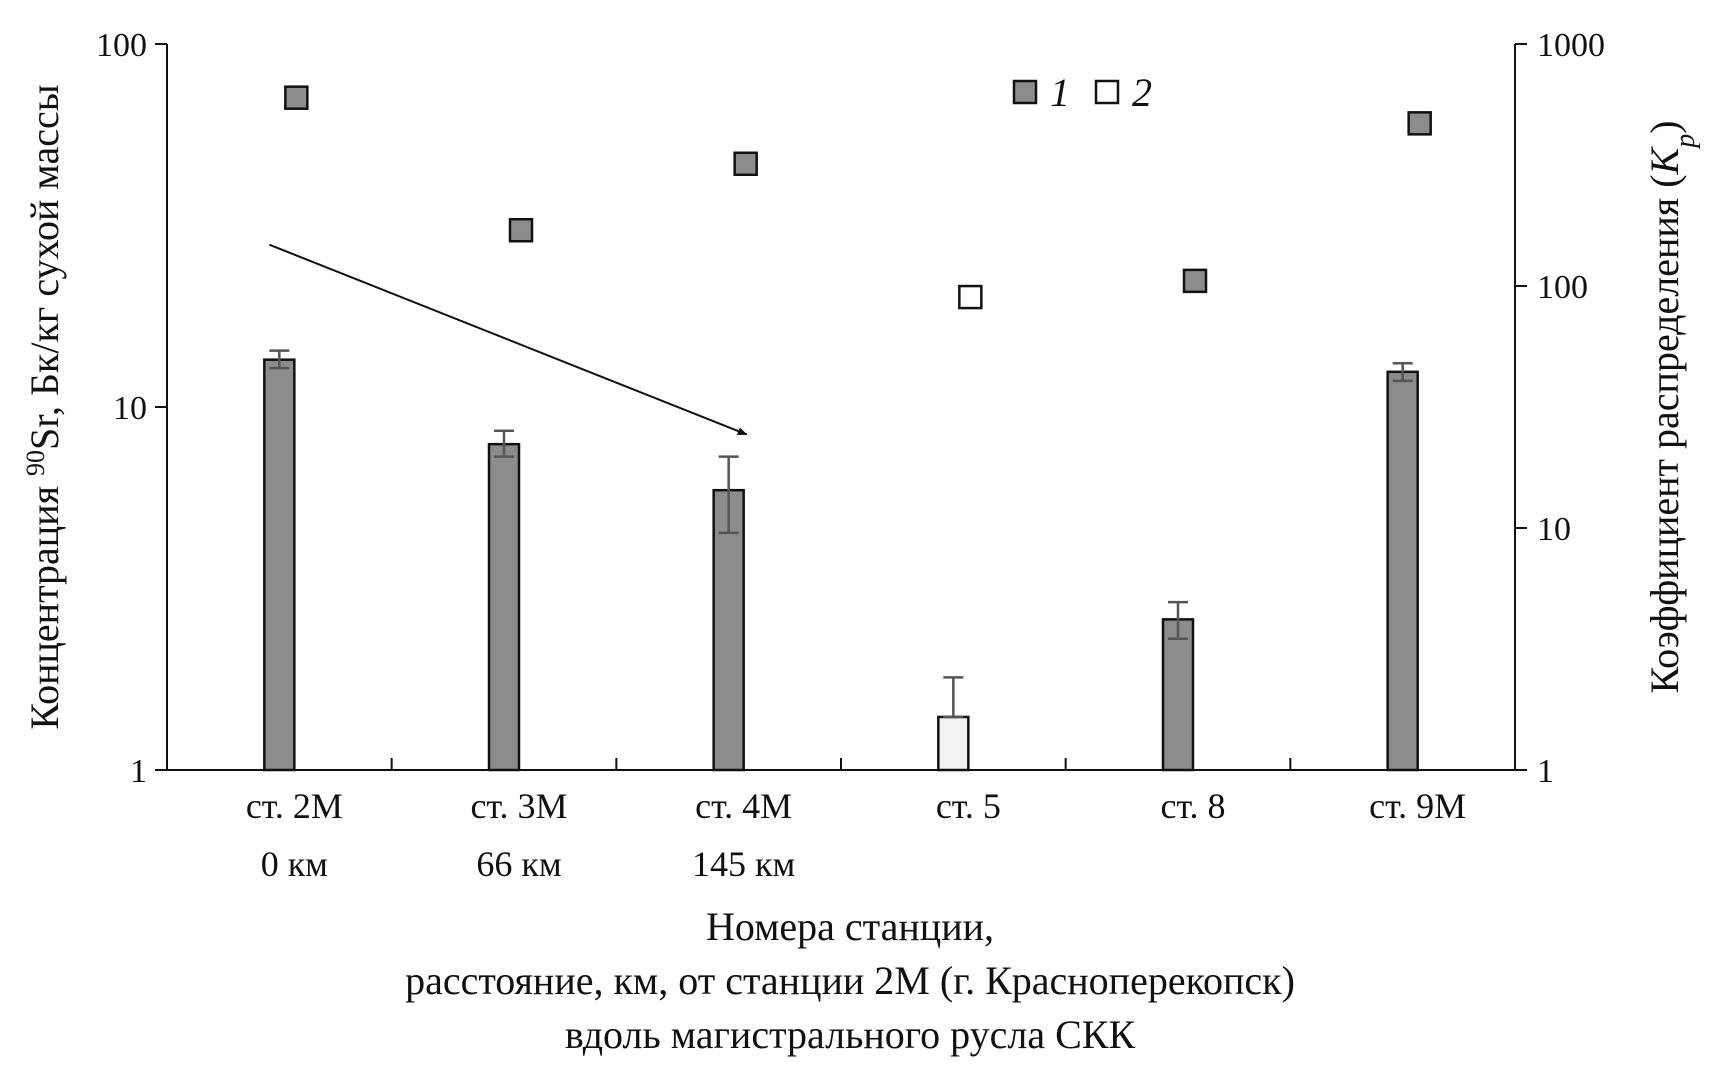  What do you see at coordinates (518, 806) in the screenshot?
I see `category-label: ст. 3М` at bounding box center [518, 806].